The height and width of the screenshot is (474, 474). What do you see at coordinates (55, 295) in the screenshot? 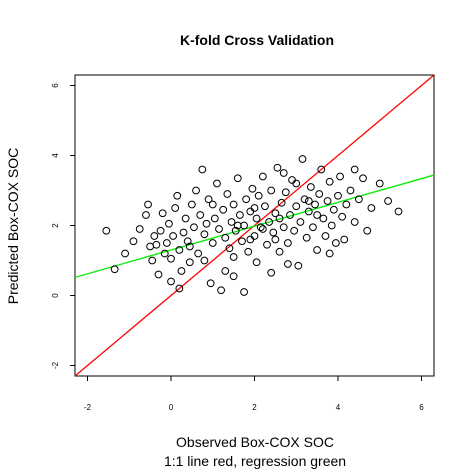
I see `y-tick-label: 0` at bounding box center [55, 295].